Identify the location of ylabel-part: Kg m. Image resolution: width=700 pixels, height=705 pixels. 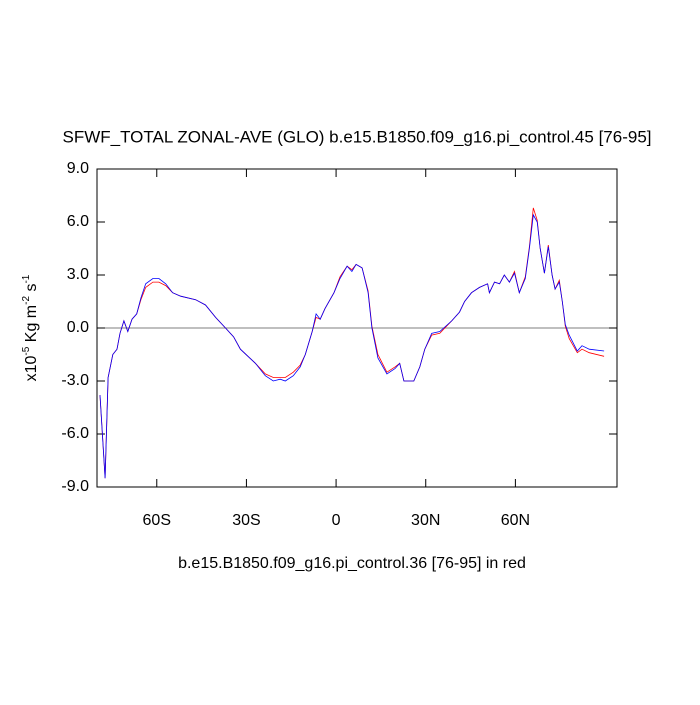
(31, 326).